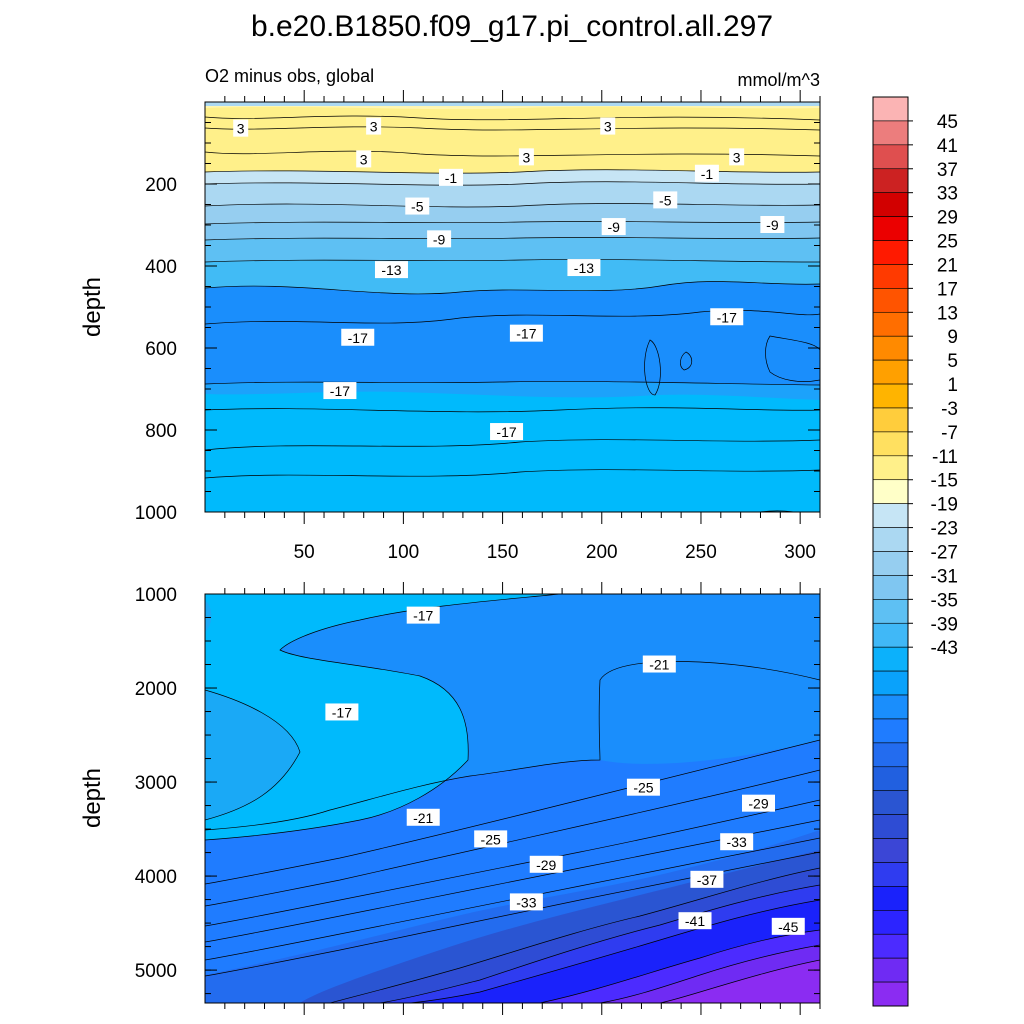 The width and height of the screenshot is (1024, 1024). What do you see at coordinates (779, 80) in the screenshot?
I see `units-label: mmol/m^3` at bounding box center [779, 80].